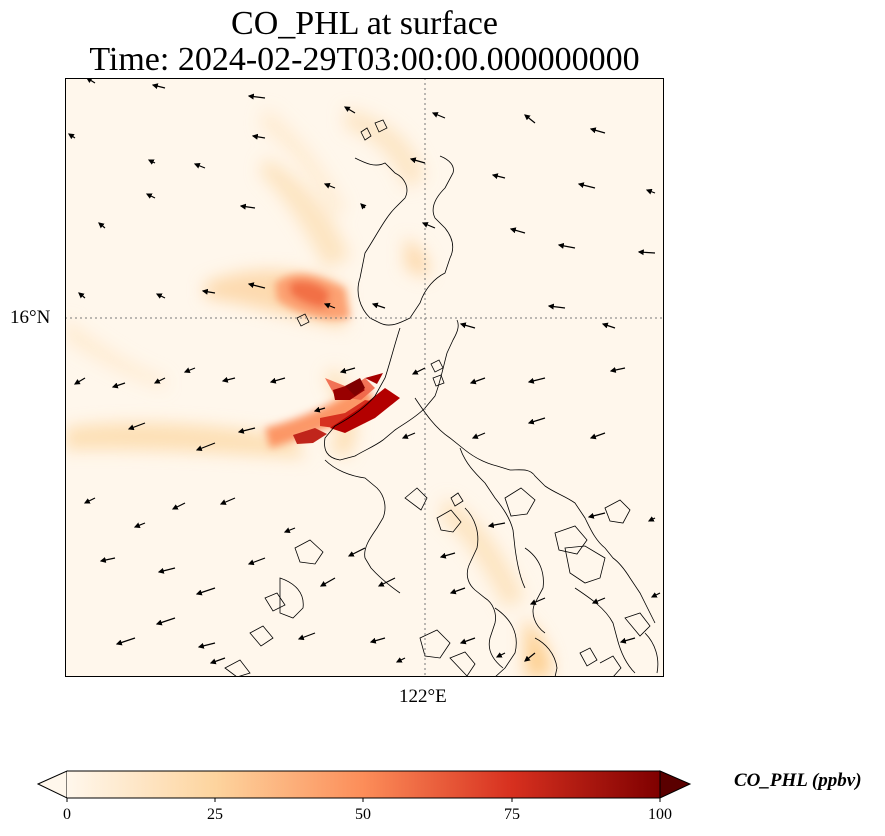 The height and width of the screenshot is (836, 885). Describe the element at coordinates (512, 814) in the screenshot. I see `colorbar-tick-75: 75` at that location.